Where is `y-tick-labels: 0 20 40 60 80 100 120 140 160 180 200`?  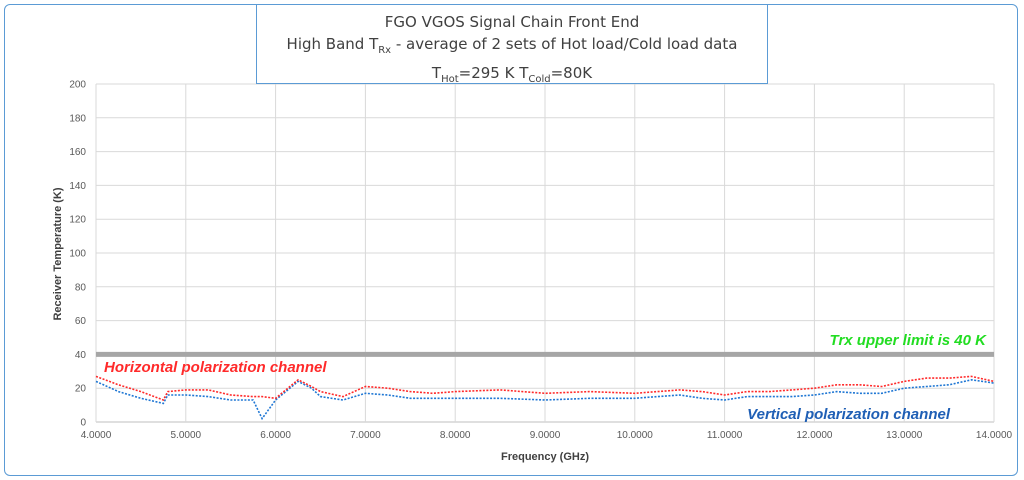
y-tick-labels: 0 20 40 60 80 100 120 140 160 180 200 is located at coordinates (77, 254).